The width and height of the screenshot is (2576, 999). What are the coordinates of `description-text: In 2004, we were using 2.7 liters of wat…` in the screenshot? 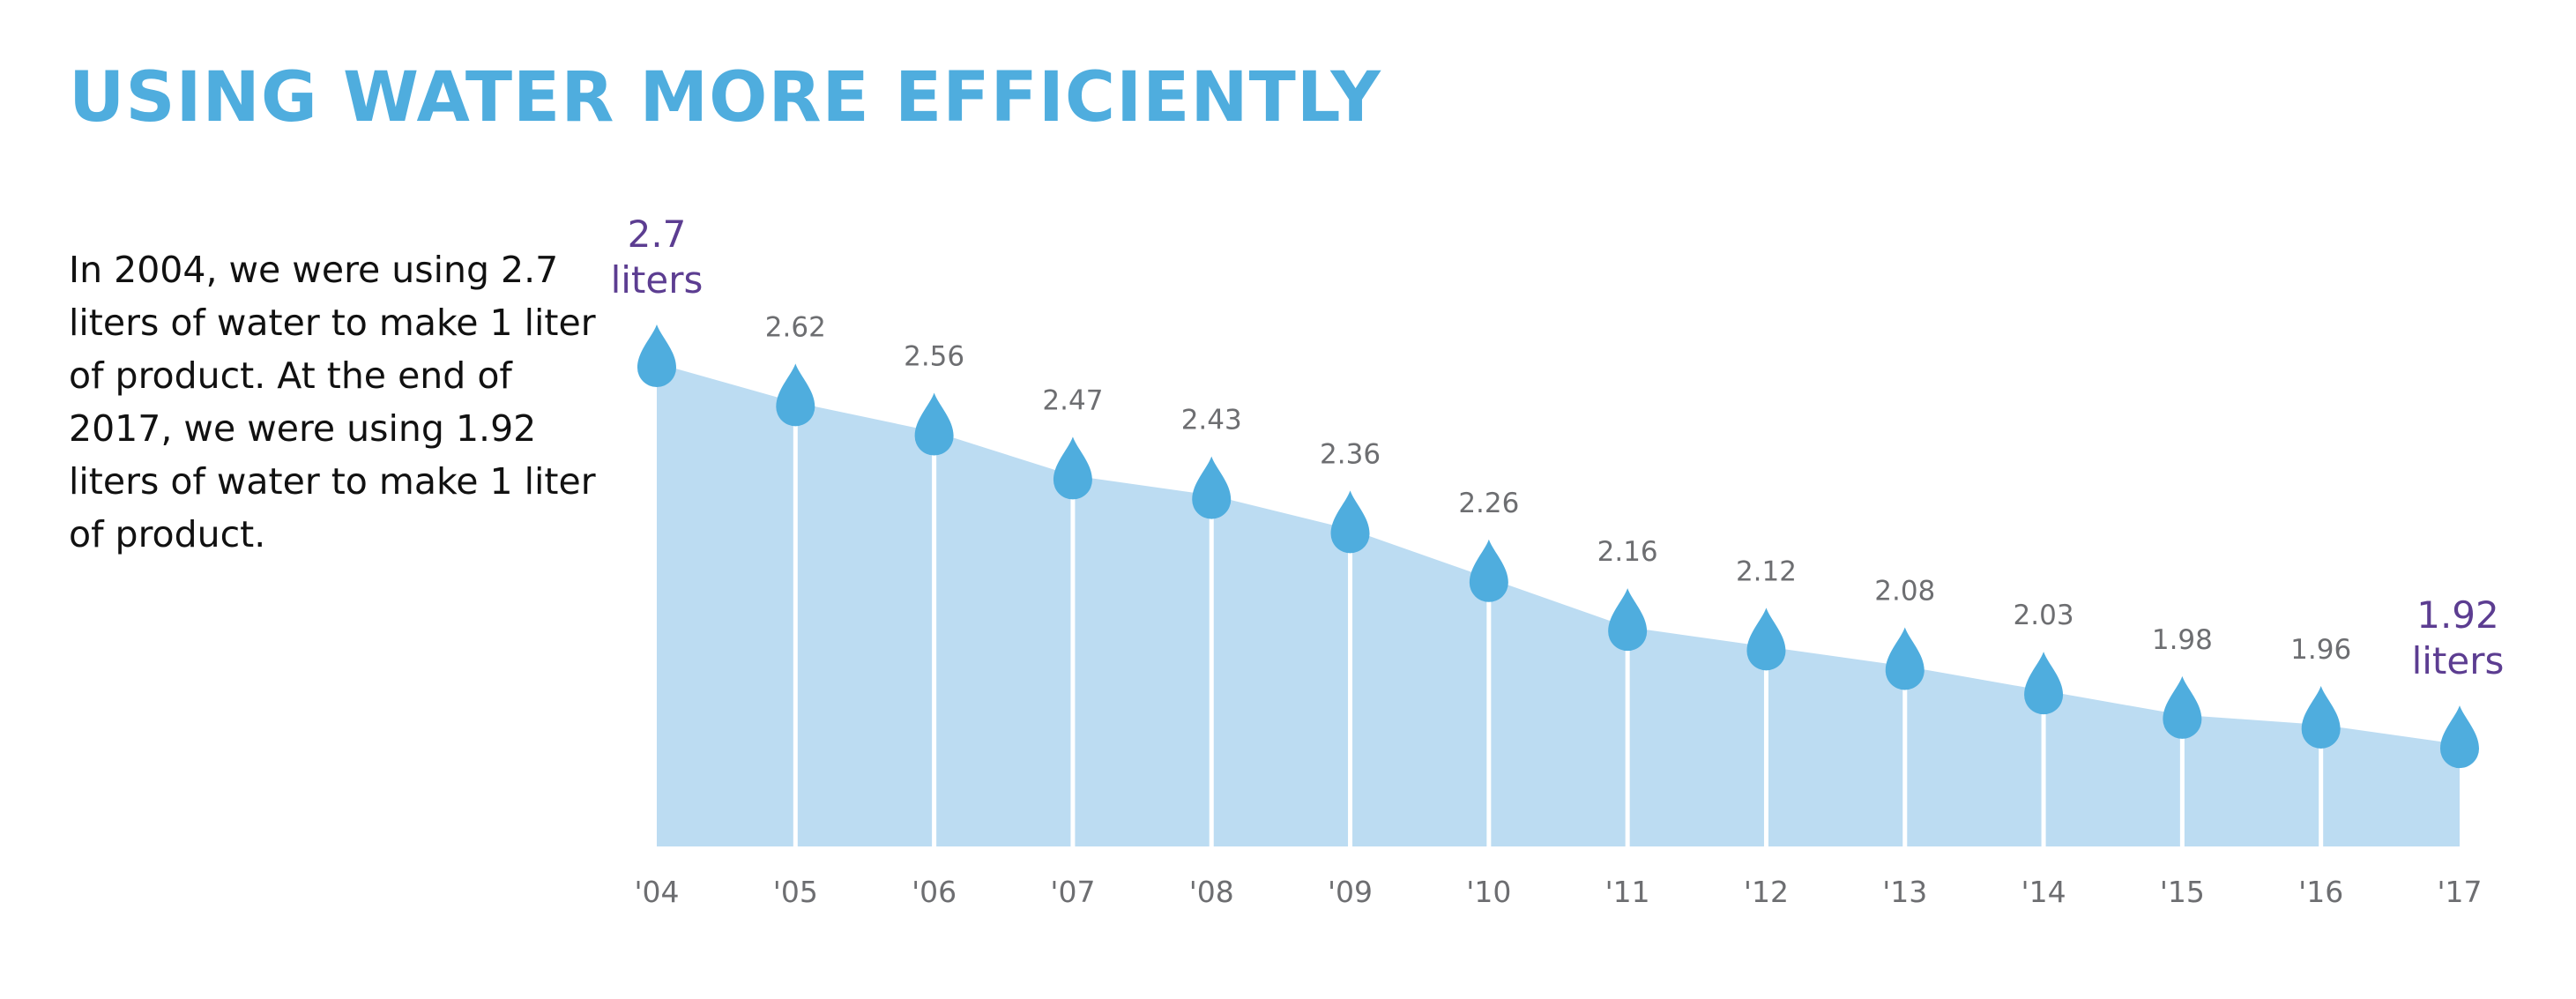 It's located at (333, 402).